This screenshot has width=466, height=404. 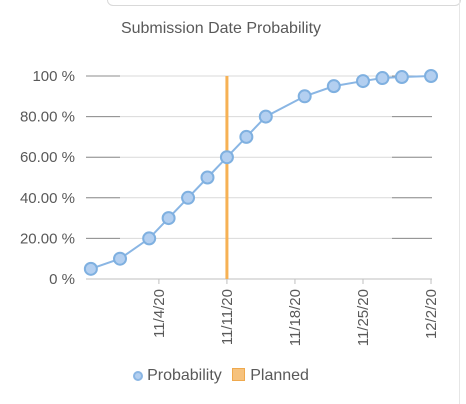 What do you see at coordinates (47, 198) in the screenshot?
I see `y-tick-label: 40.00 %` at bounding box center [47, 198].